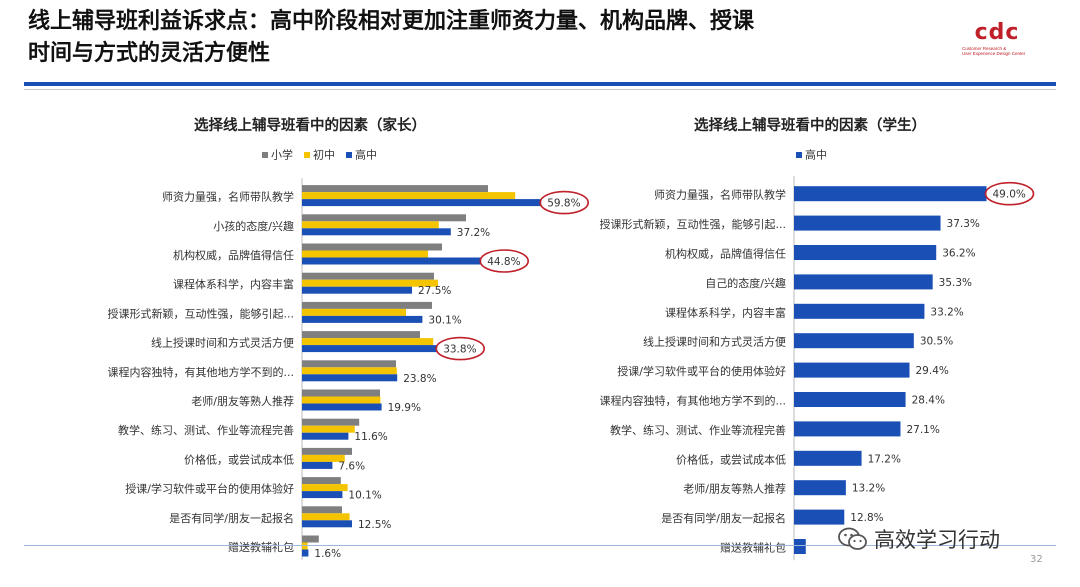 This screenshot has height=587, width=1080. I want to click on category-label: 自己的态度/兴趣, so click(745, 283).